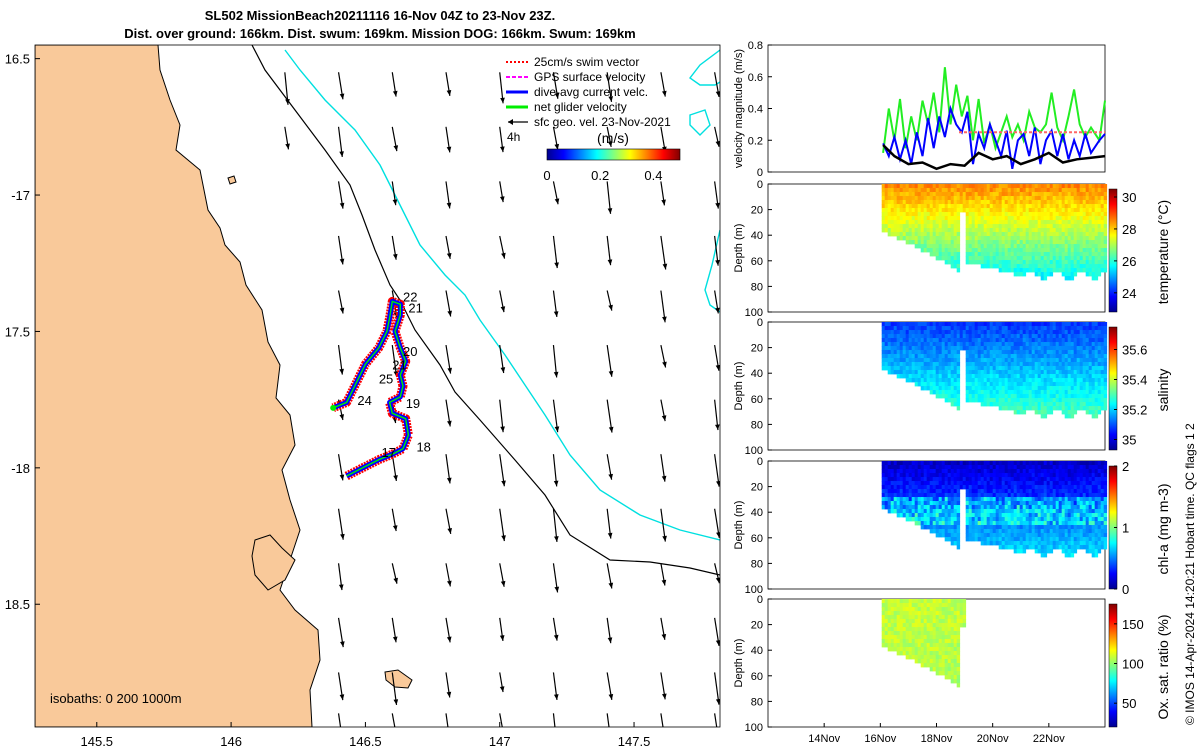 The width and height of the screenshot is (1200, 750). Describe the element at coordinates (610, 262) in the screenshot. I see `geo-vel-arrowhead` at that location.